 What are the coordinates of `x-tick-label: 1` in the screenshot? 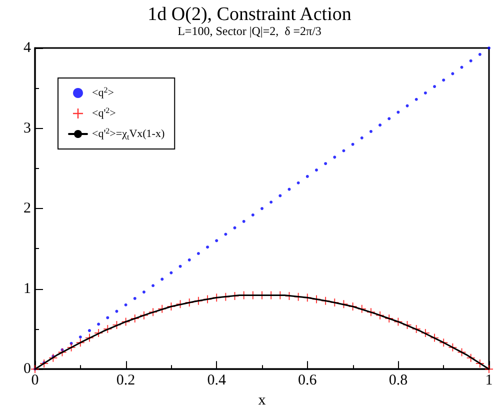 It's located at (489, 380).